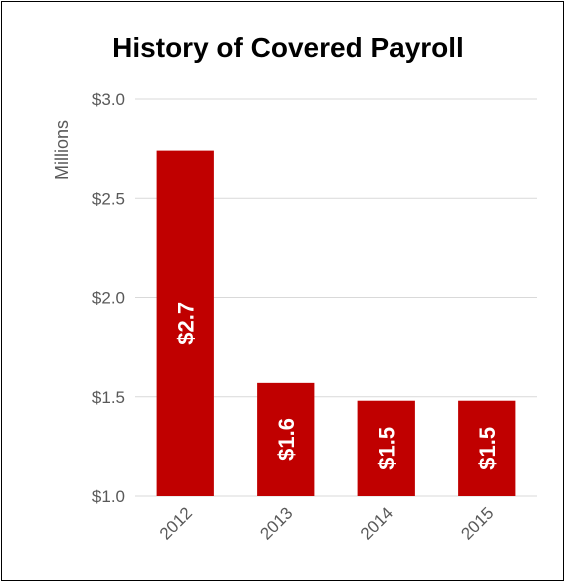 This screenshot has height=584, width=567. Describe the element at coordinates (108, 99) in the screenshot. I see `y-tick-label: $3.0` at that location.